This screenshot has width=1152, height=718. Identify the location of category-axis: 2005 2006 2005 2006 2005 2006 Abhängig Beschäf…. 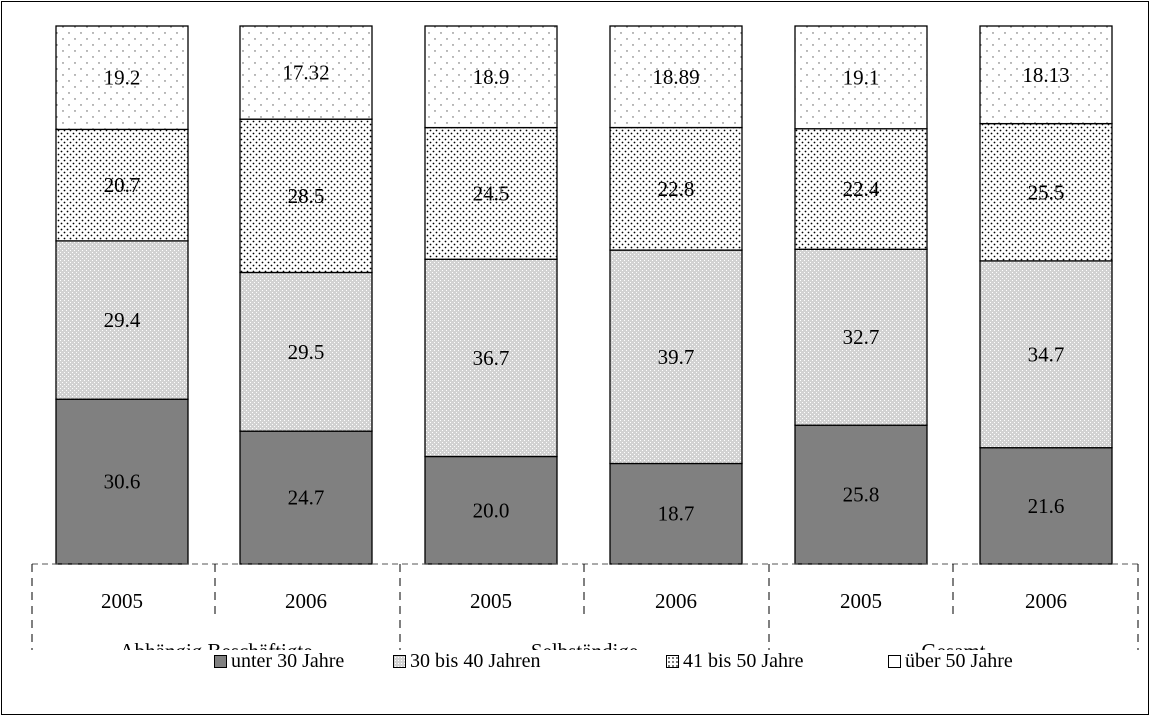
(585, 607).